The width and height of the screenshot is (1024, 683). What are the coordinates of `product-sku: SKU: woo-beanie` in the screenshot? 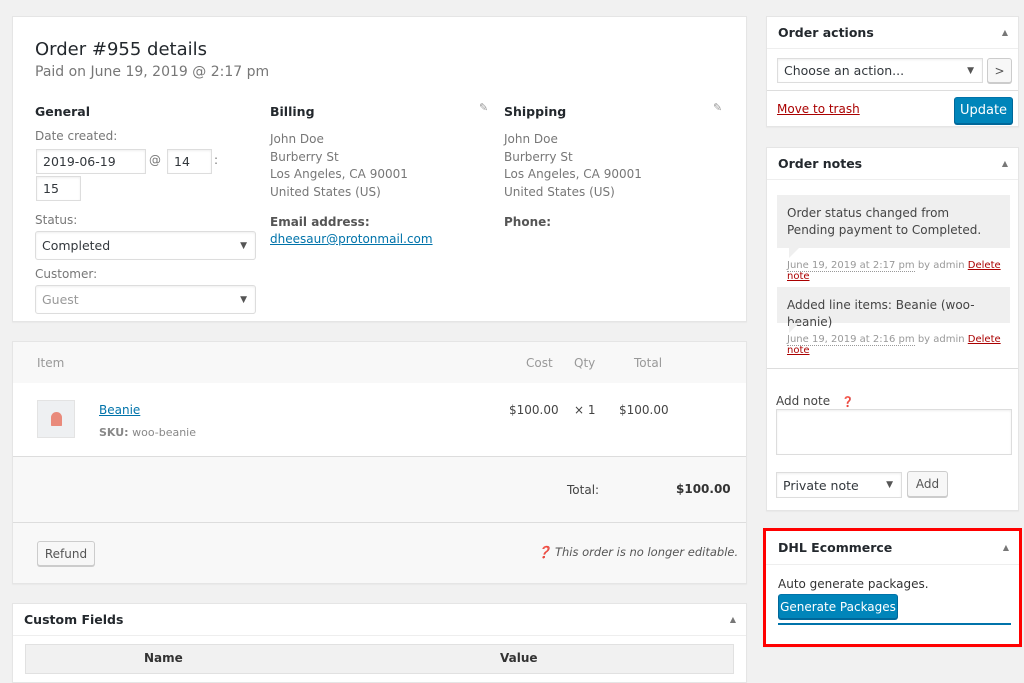 It's located at (147, 432).